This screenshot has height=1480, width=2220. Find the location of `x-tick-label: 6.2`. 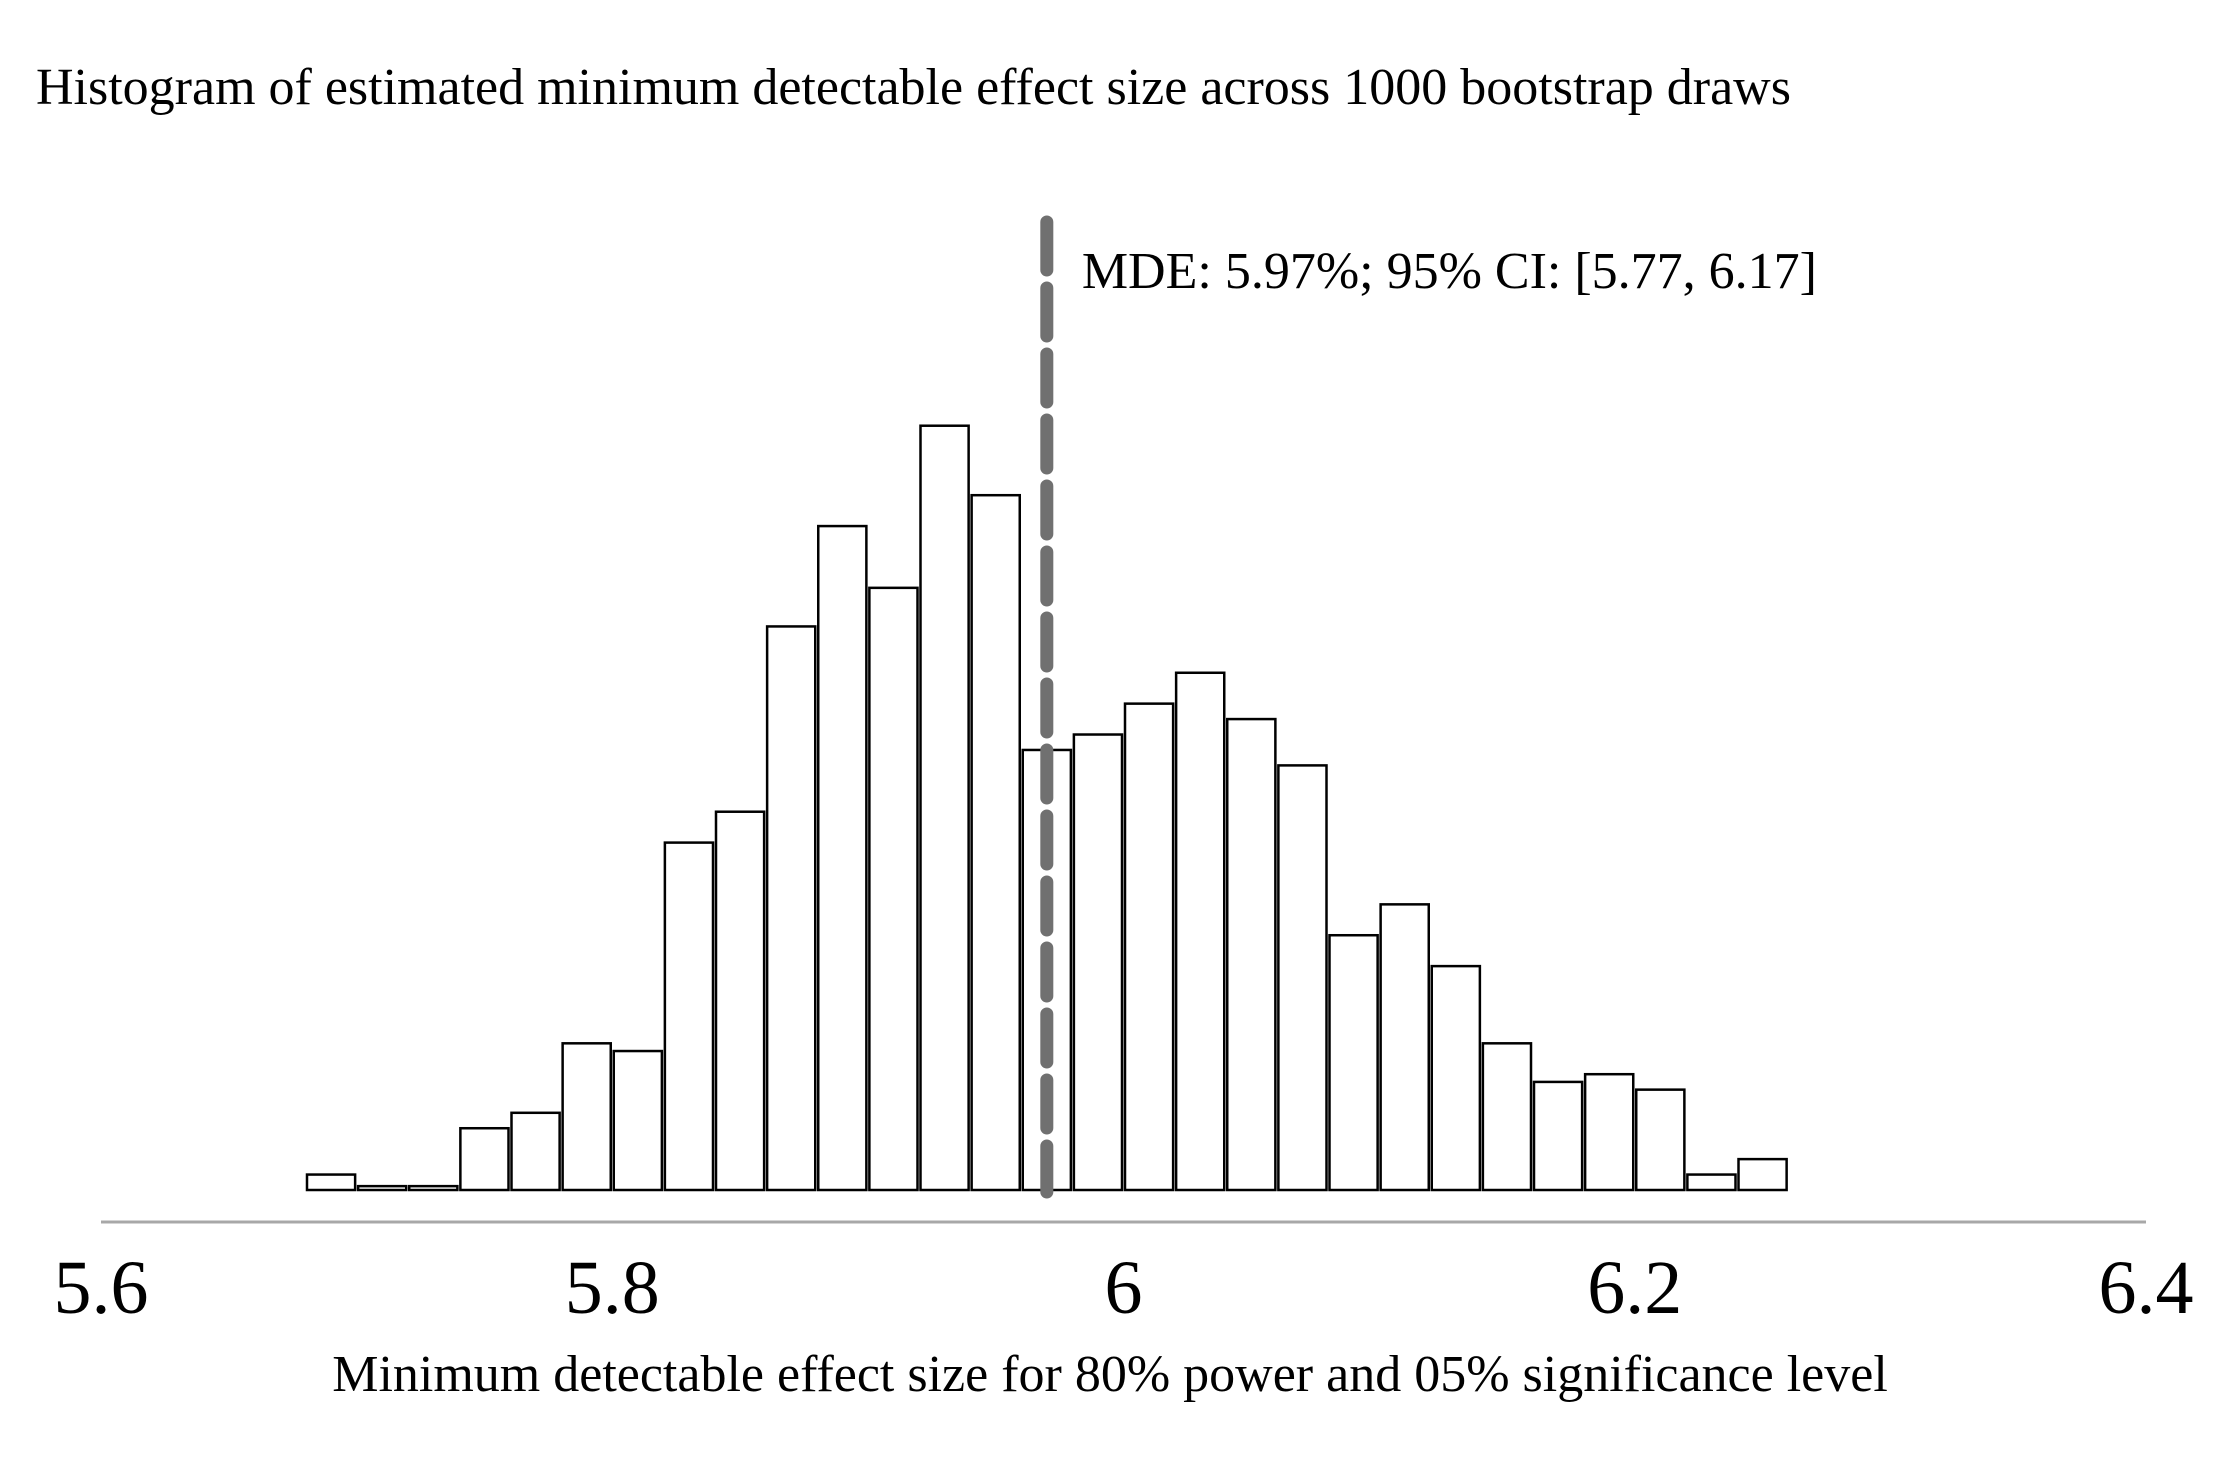

x-tick-label: 6.2 is located at coordinates (1634, 1288).